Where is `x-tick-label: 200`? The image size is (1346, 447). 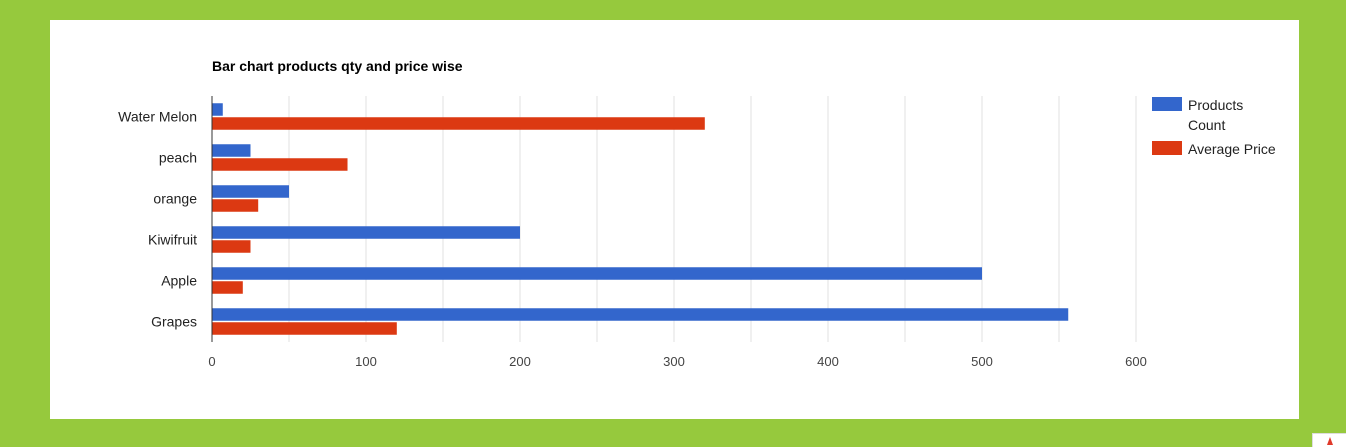
x-tick-label: 200 is located at coordinates (520, 361).